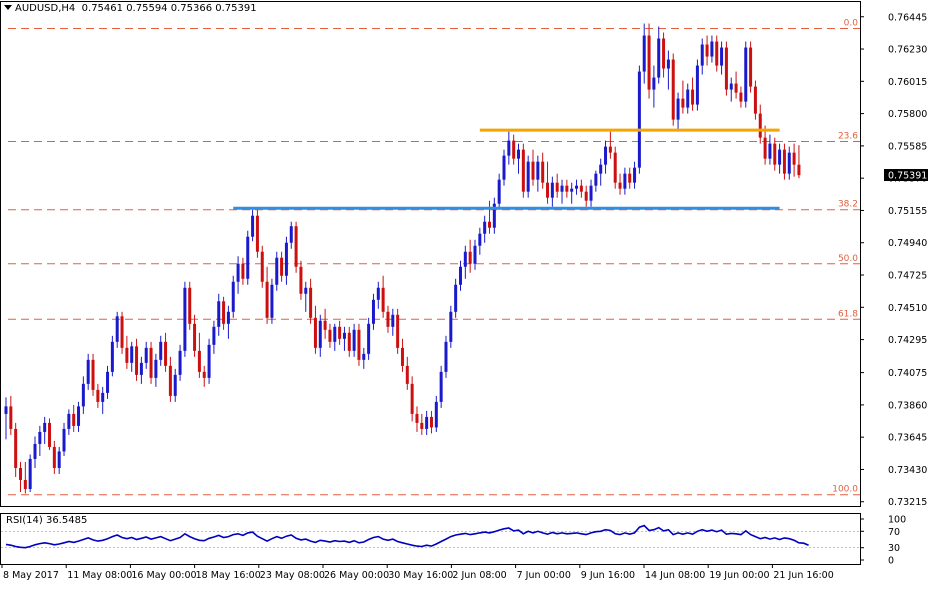 Image resolution: width=928 pixels, height=589 pixels. I want to click on price-tick-label: 0.73860, so click(907, 405).